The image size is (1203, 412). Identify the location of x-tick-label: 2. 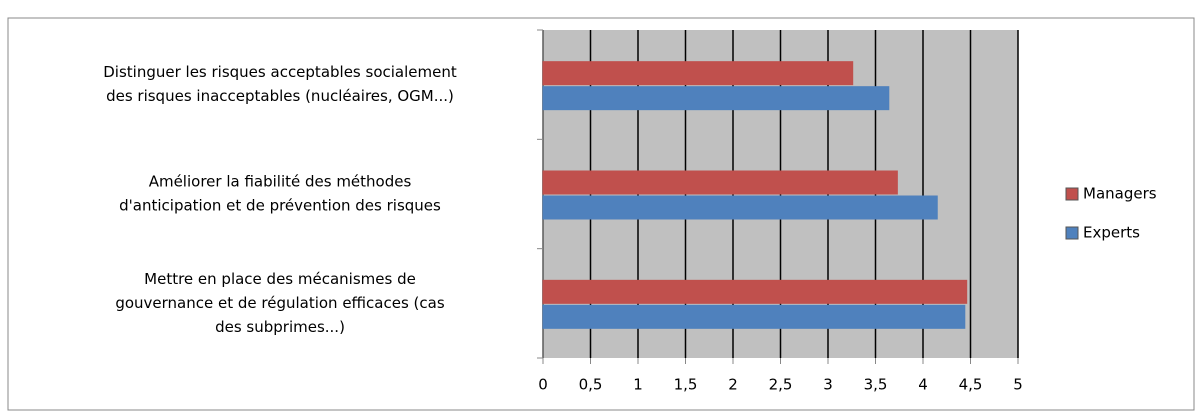
(733, 385).